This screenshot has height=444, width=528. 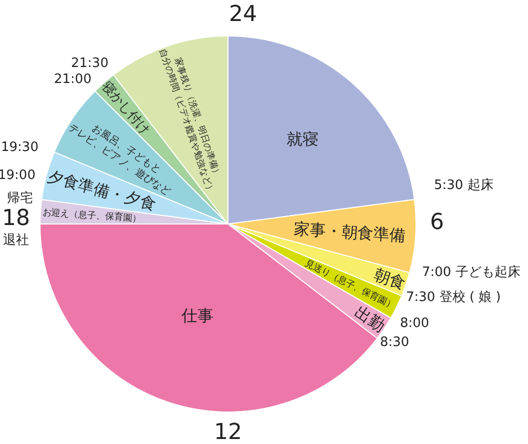 What do you see at coordinates (415, 323) in the screenshot?
I see `text: 8:00` at bounding box center [415, 323].